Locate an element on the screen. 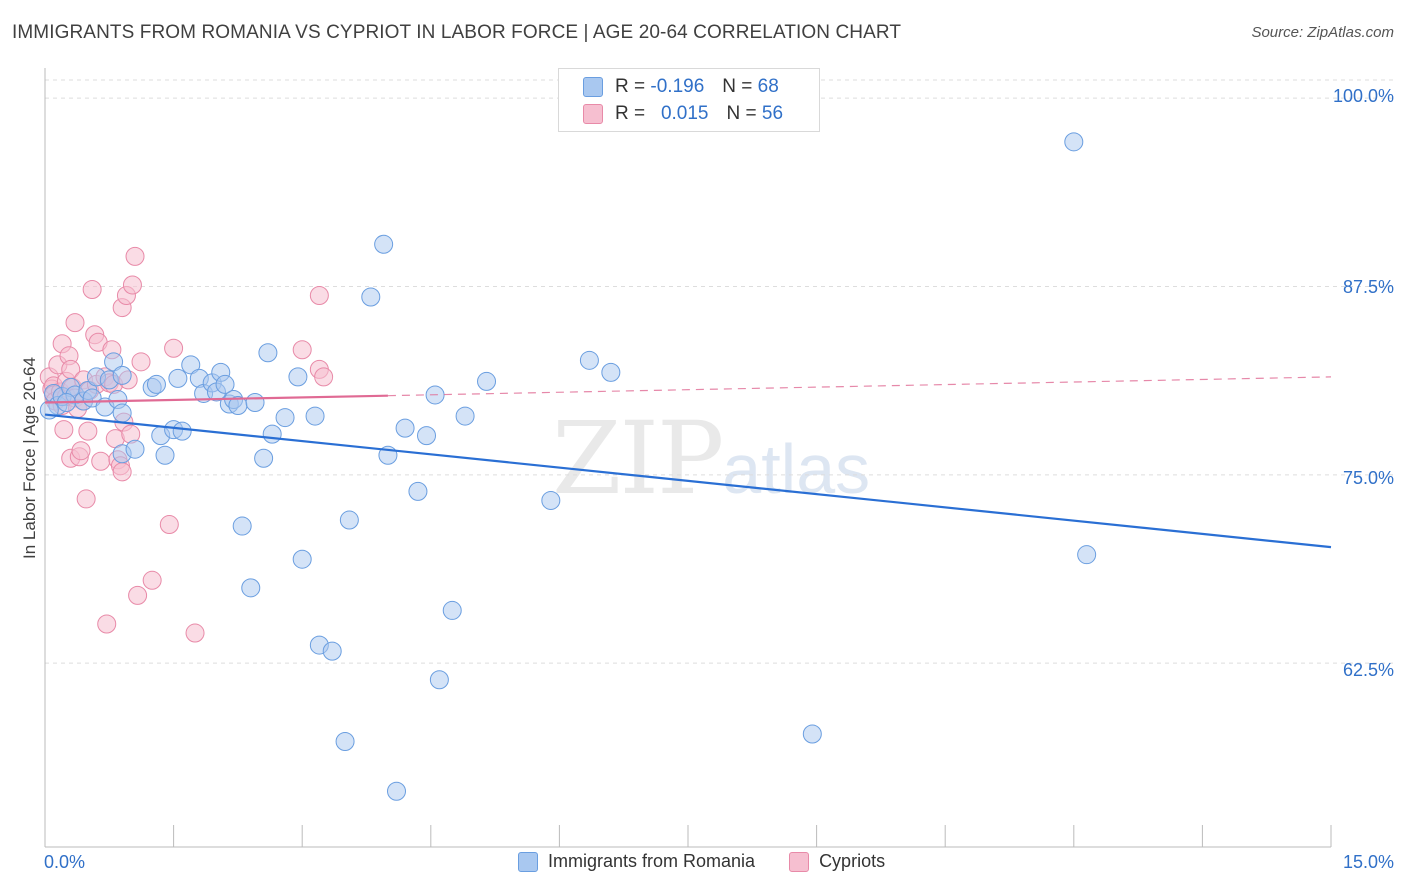 The image size is (1406, 892). legend-item-cypriots: Cypriots is located at coordinates (837, 861).